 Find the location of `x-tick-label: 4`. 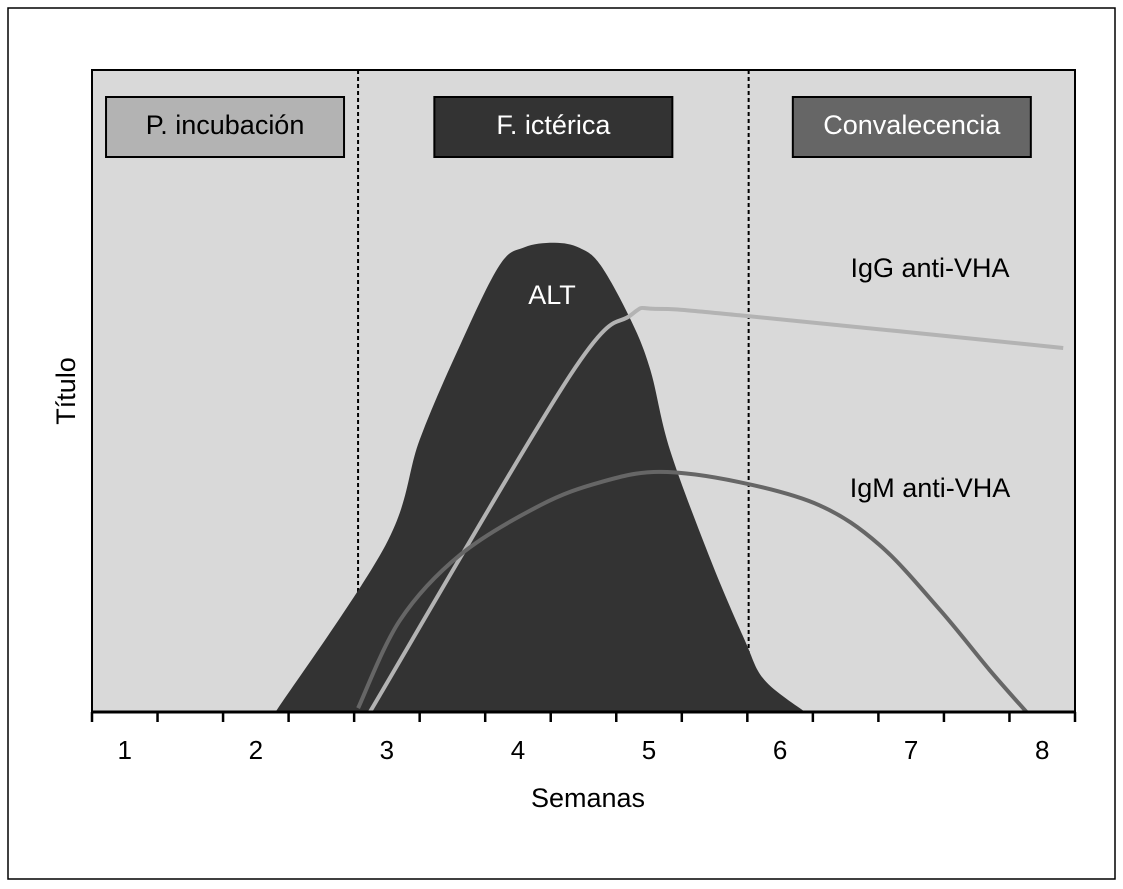

x-tick-label: 4 is located at coordinates (518, 750).